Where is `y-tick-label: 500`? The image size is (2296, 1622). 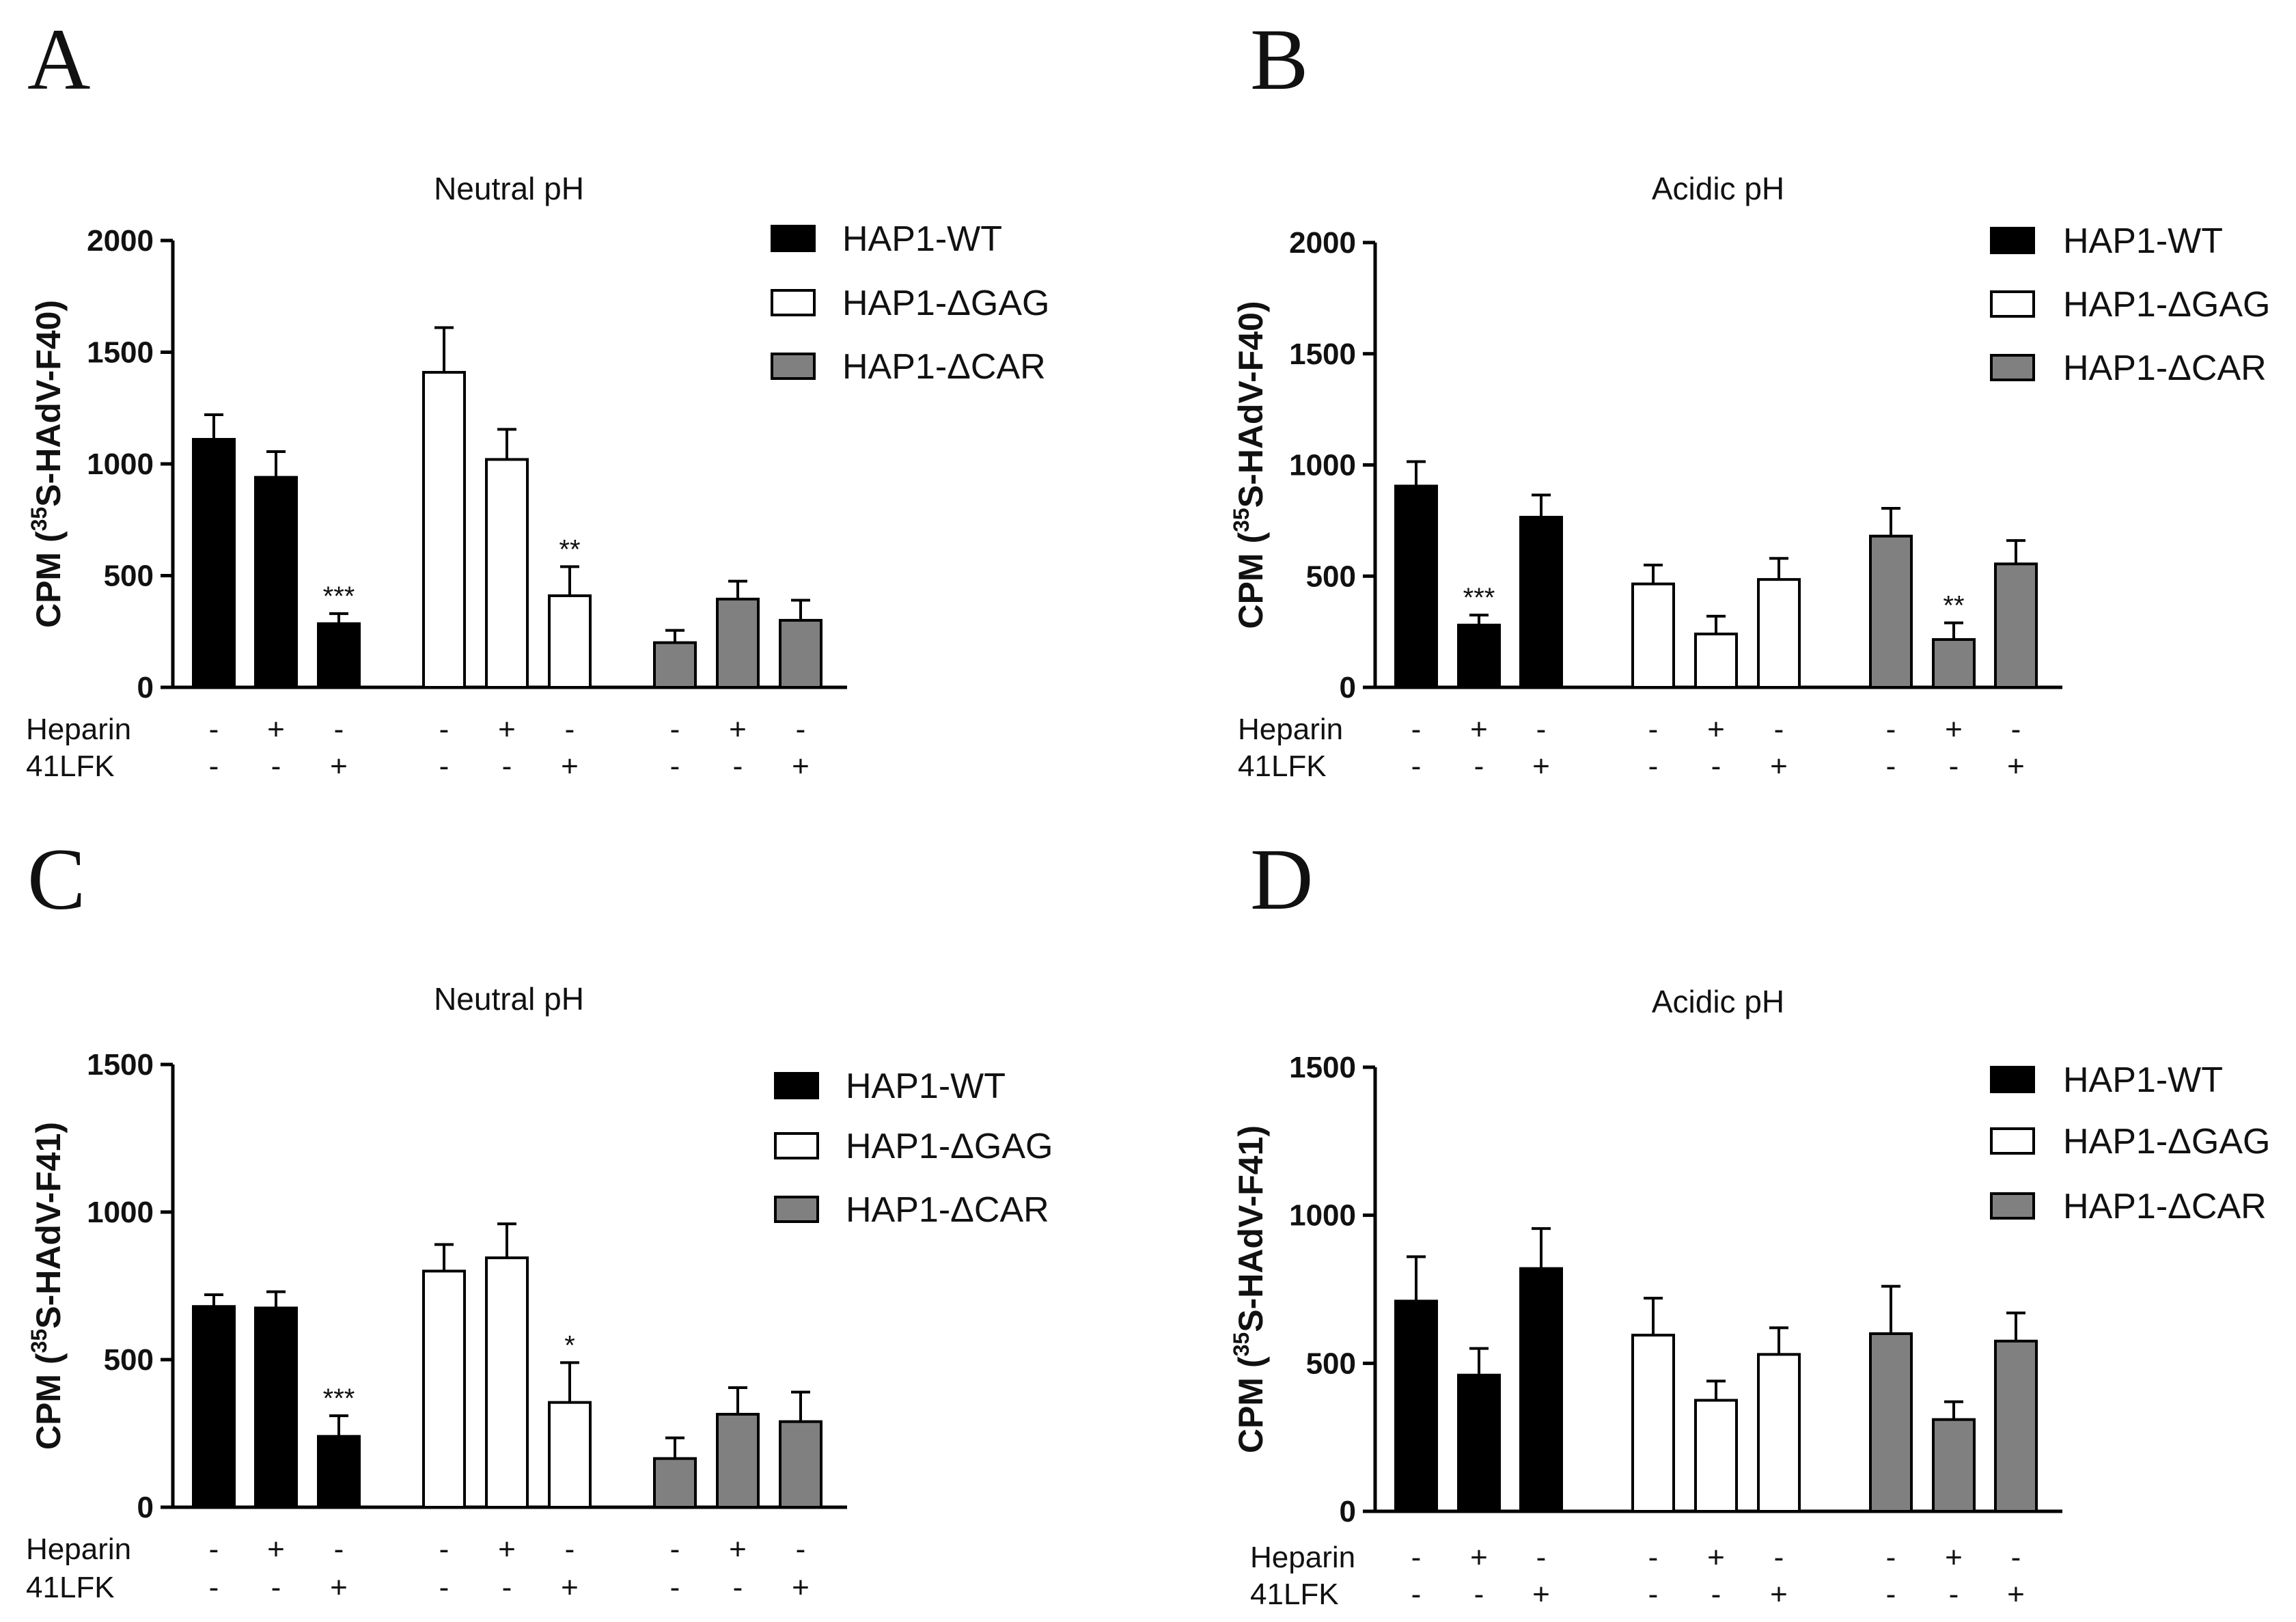
y-tick-label: 500 is located at coordinates (1331, 576).